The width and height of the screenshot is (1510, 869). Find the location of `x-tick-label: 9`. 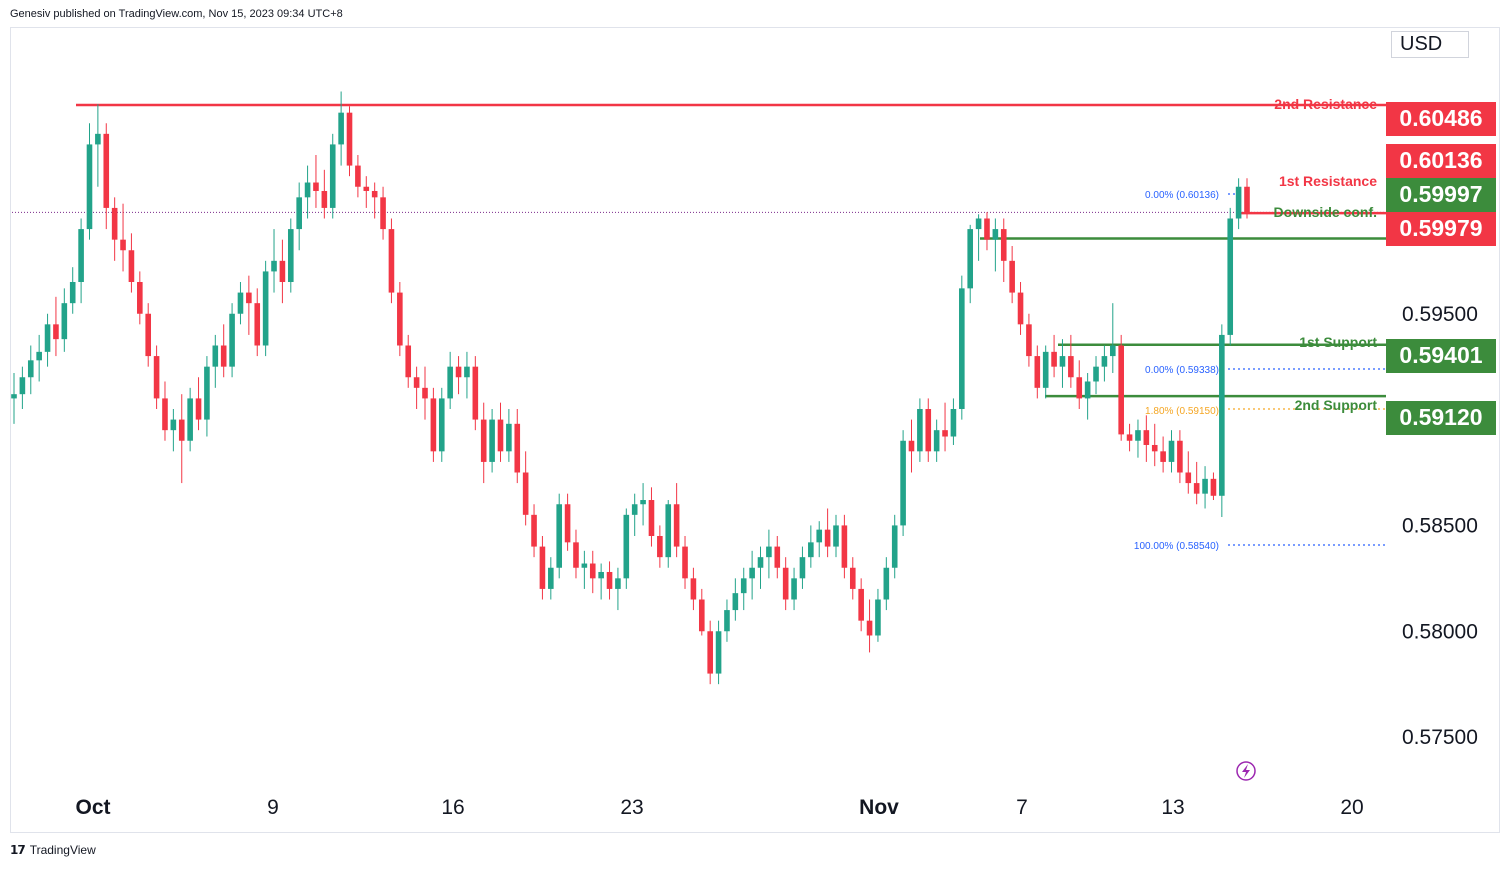

x-tick-label: 9 is located at coordinates (273, 807).